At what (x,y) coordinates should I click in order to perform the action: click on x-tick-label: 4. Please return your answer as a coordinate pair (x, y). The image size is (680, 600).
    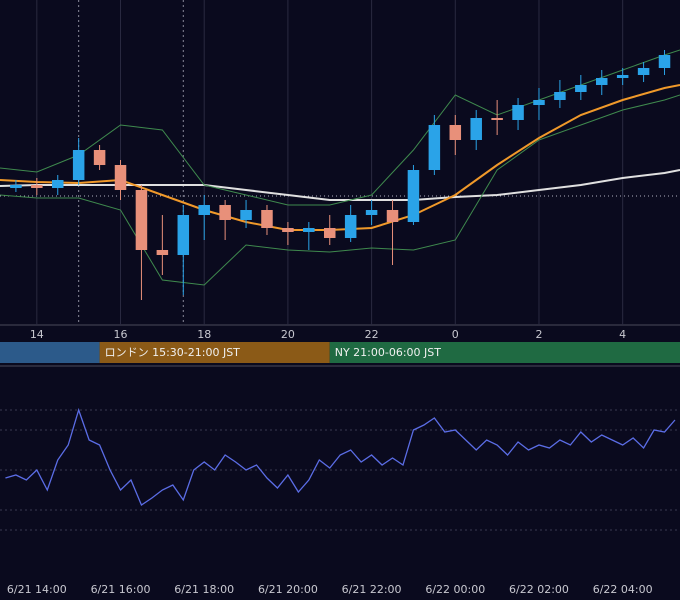
    Looking at the image, I should click on (622, 334).